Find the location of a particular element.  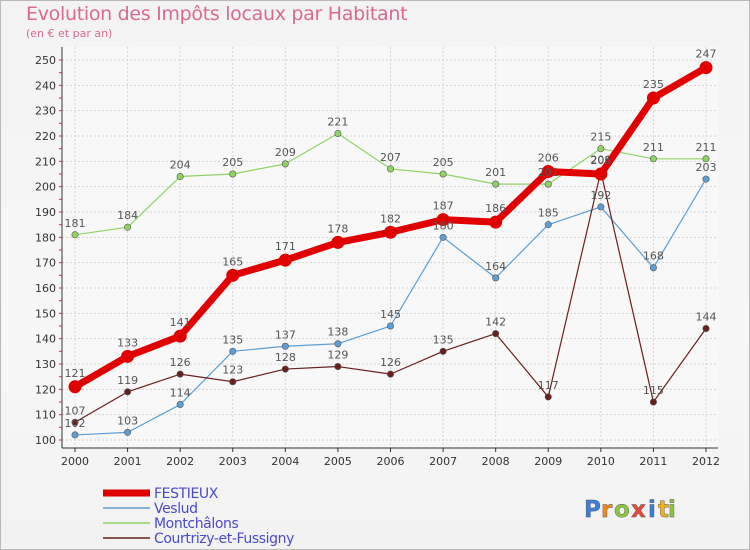

data-label-0: 182 is located at coordinates (390, 218).